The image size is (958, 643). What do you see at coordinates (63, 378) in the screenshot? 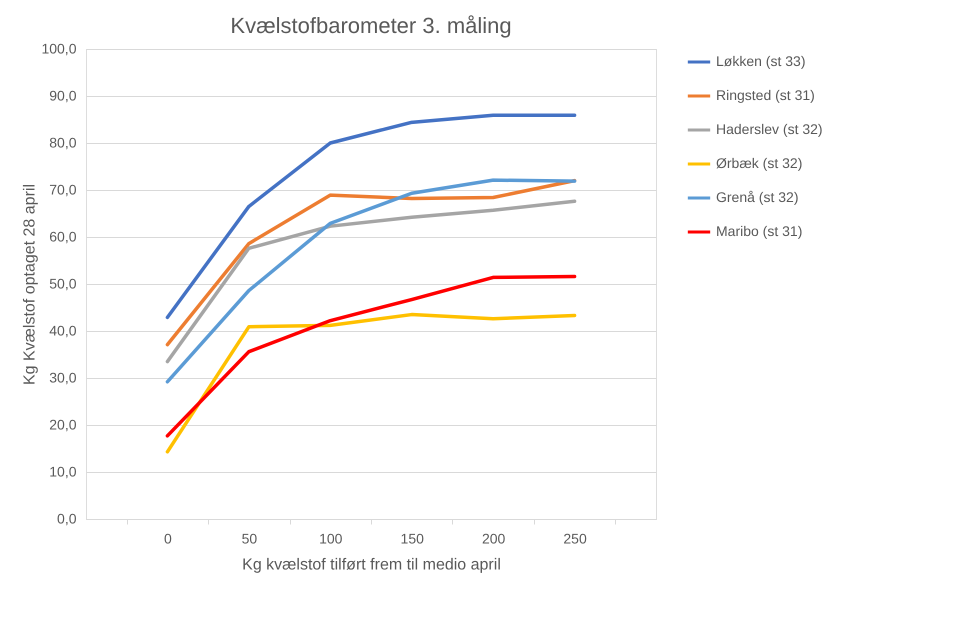
I see `y-tick-label: 30,0` at bounding box center [63, 378].